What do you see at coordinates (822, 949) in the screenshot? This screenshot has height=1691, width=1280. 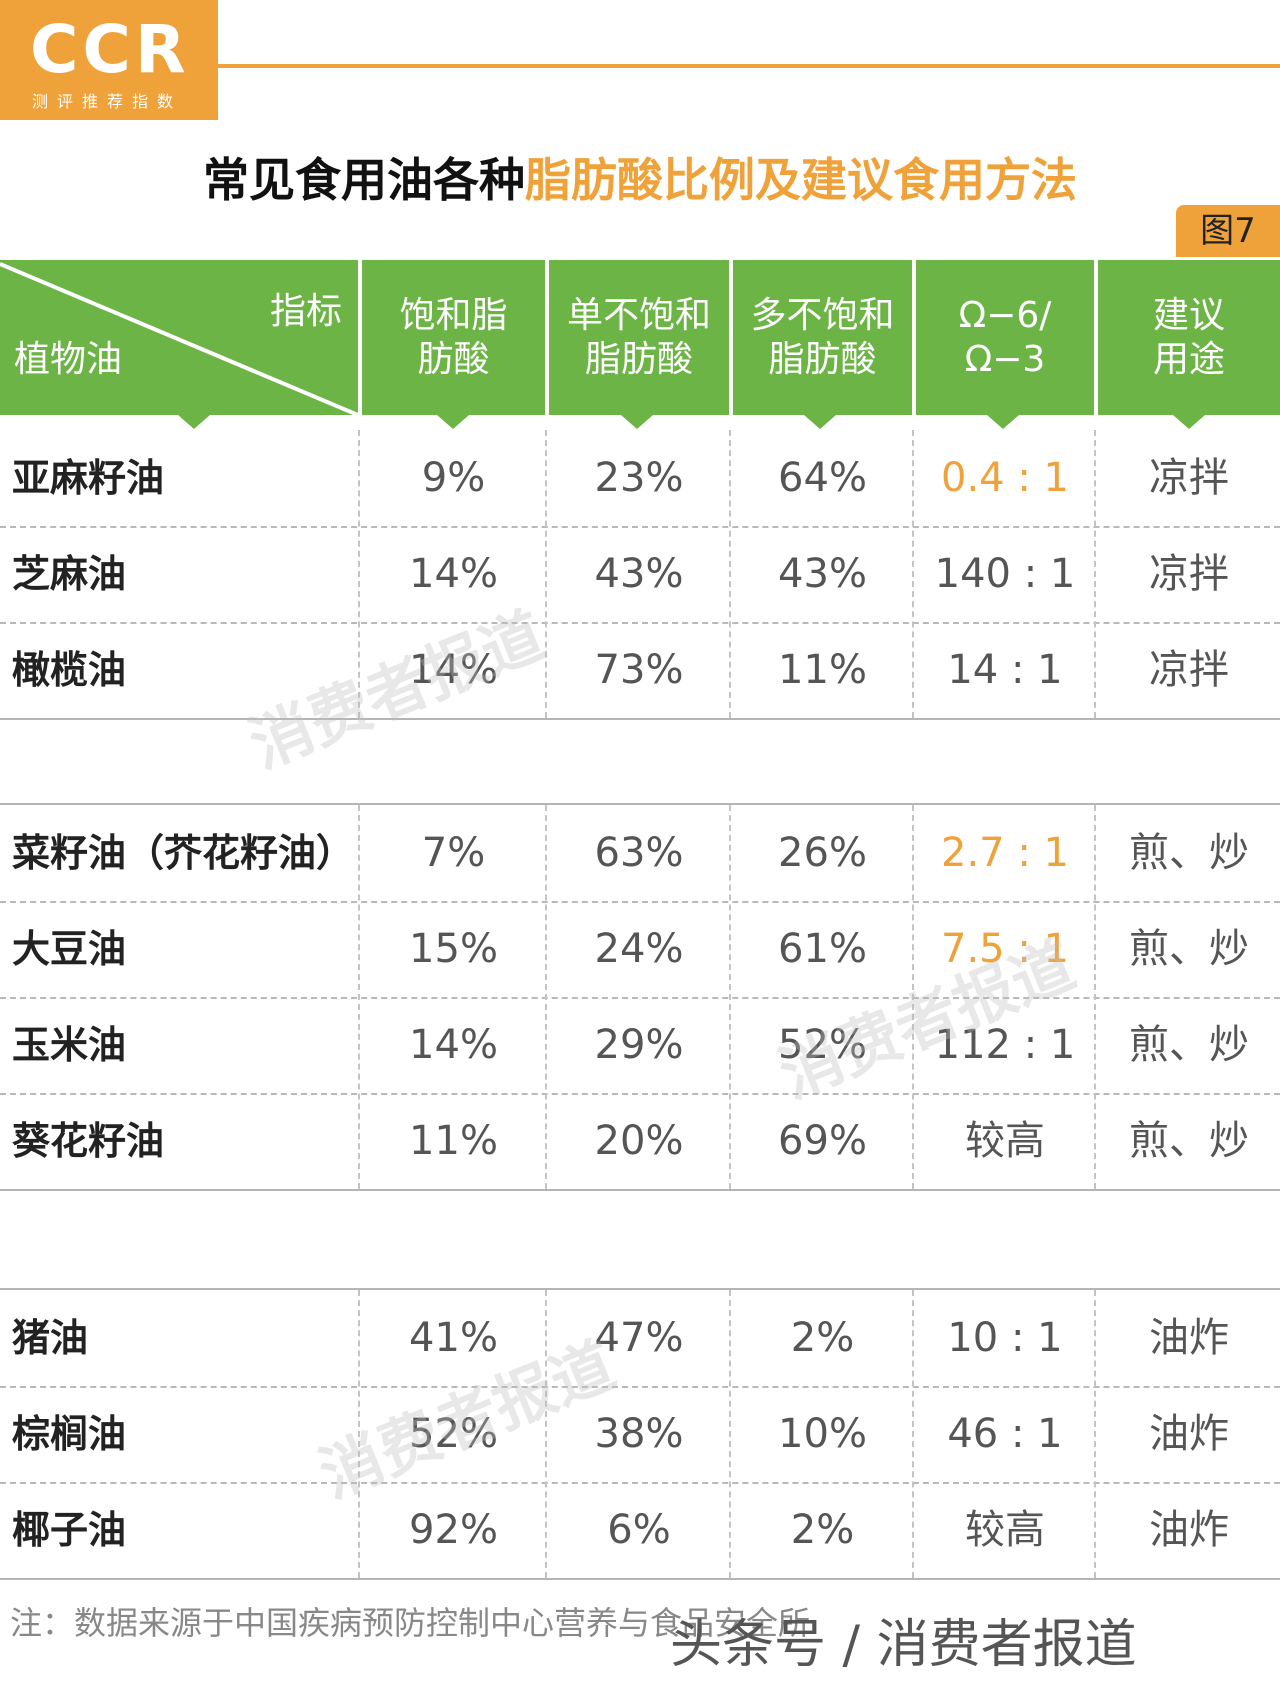 I see `poly-value: 61%` at bounding box center [822, 949].